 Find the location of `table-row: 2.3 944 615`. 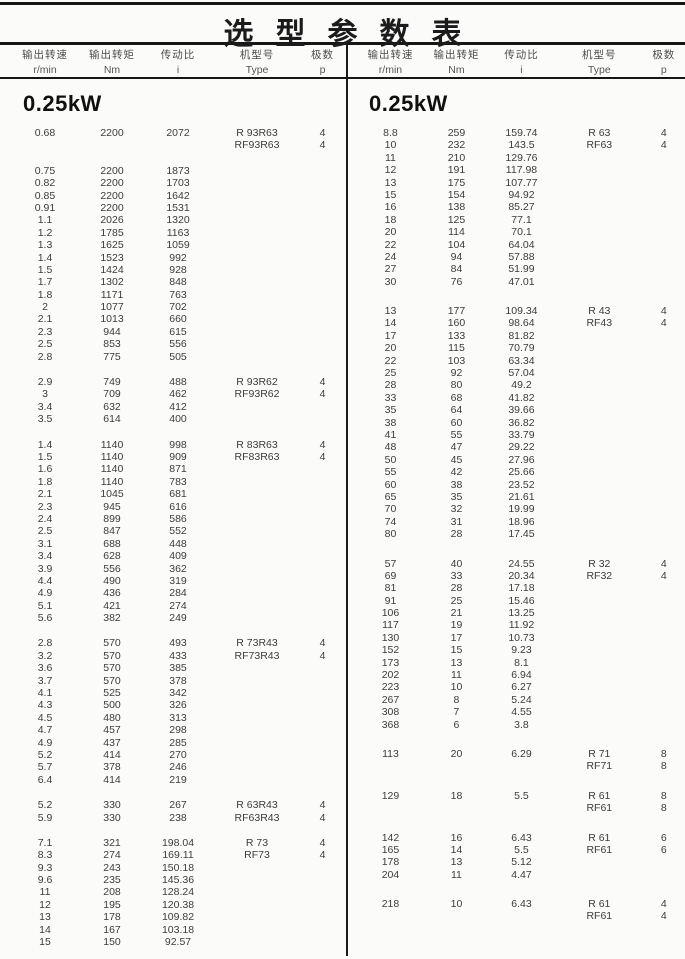

table-row: 2.3 944 615 is located at coordinates (177, 332).